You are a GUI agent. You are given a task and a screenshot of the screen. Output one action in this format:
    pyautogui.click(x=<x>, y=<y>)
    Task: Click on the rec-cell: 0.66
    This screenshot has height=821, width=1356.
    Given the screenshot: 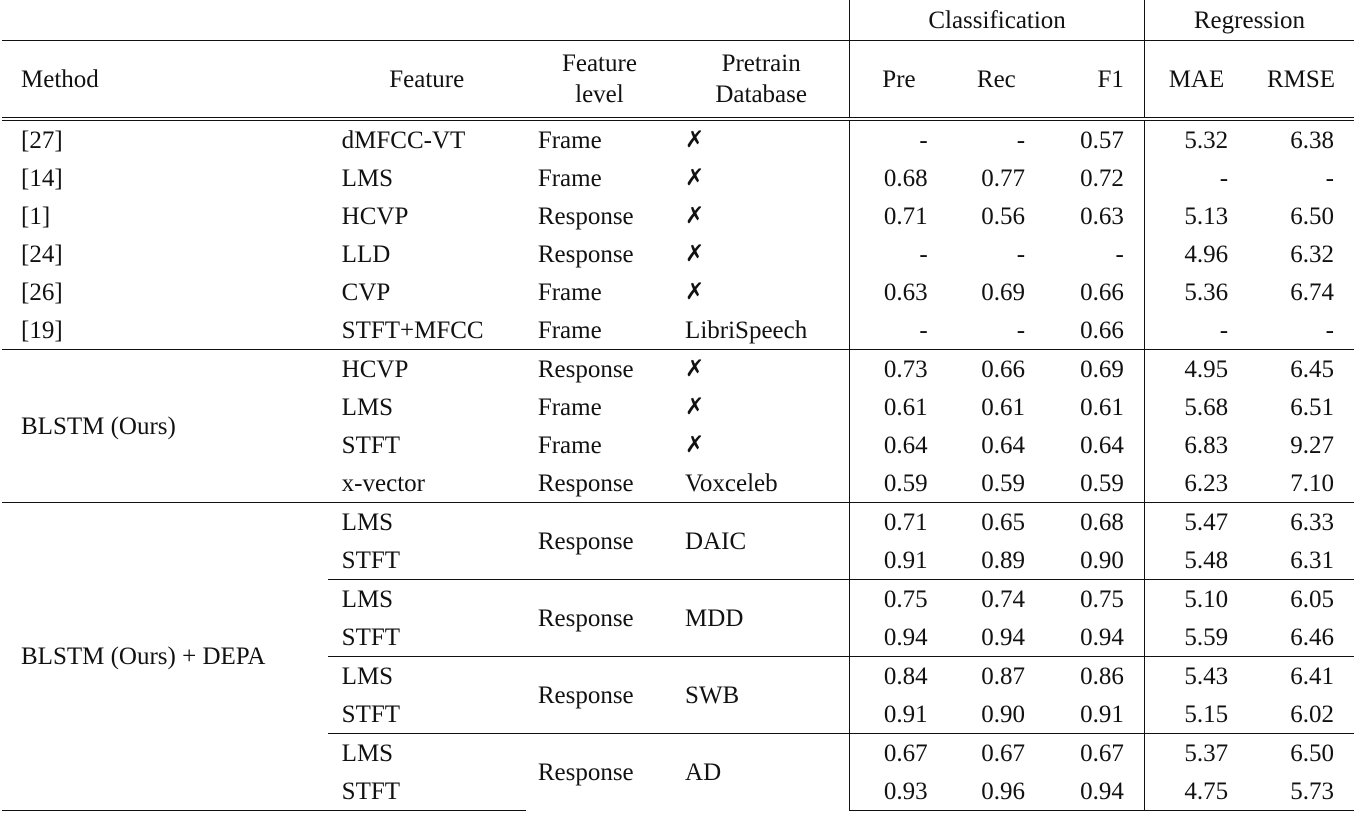 What is the action you would take?
    pyautogui.click(x=996, y=368)
    